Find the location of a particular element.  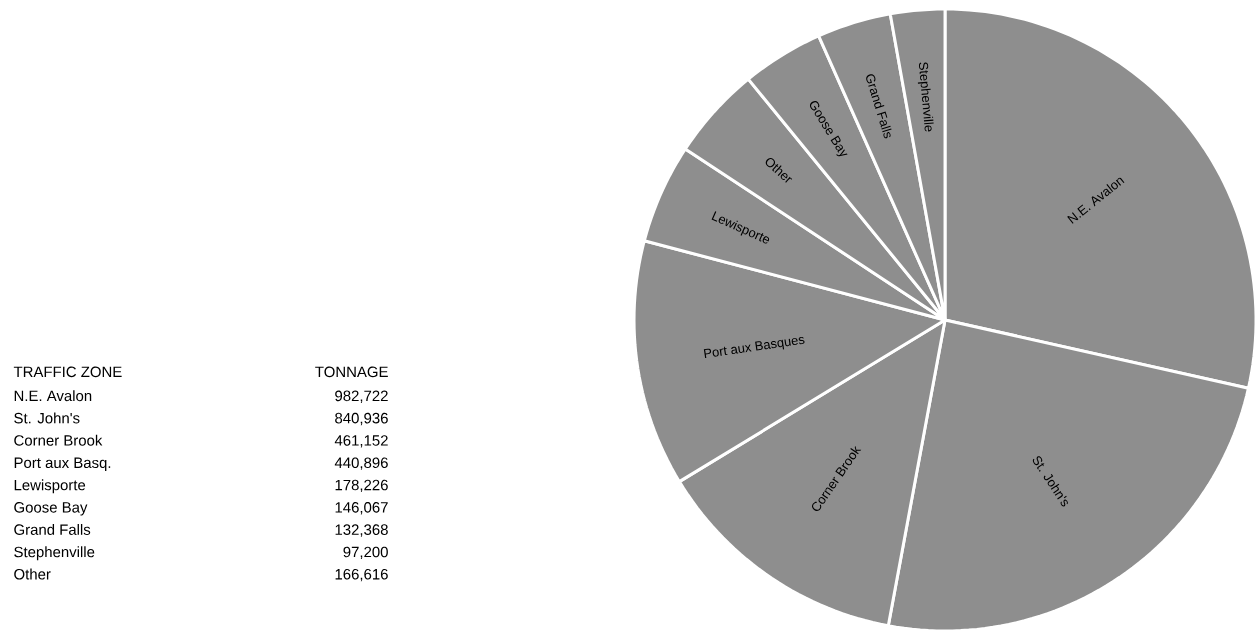

slice-label: Grand Falls is located at coordinates (879, 106).